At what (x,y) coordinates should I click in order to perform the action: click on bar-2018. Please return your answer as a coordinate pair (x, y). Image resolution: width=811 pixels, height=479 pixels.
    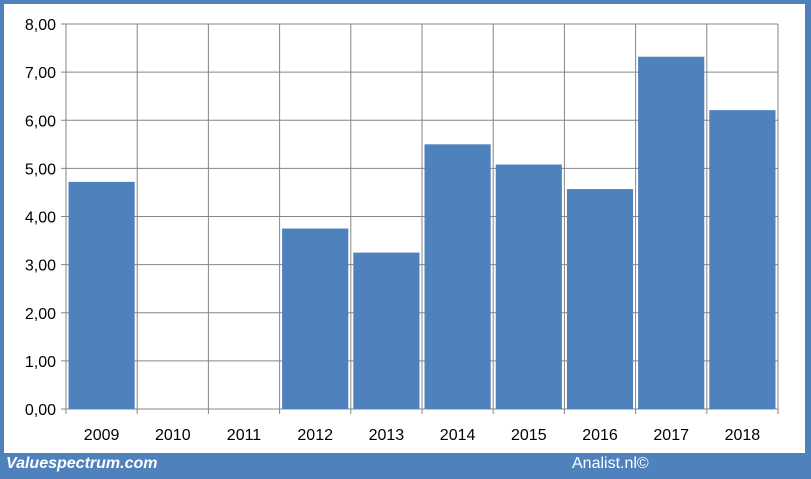
    Looking at the image, I should click on (742, 260).